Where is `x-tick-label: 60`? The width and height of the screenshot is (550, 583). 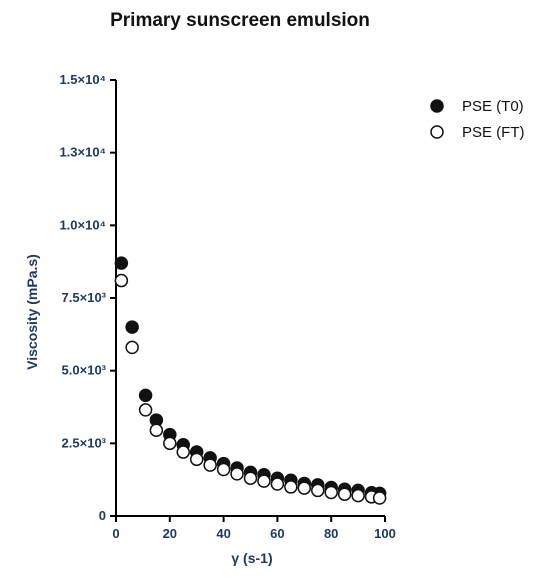
x-tick-label: 60 is located at coordinates (277, 533).